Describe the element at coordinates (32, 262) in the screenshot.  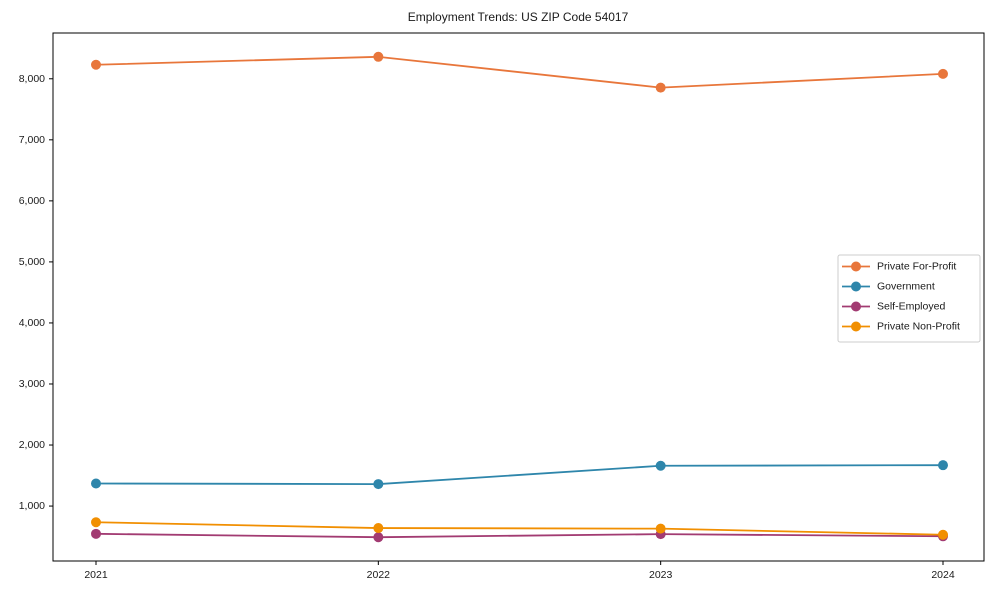
I see `y-axis-tick-label: 5,000` at that location.